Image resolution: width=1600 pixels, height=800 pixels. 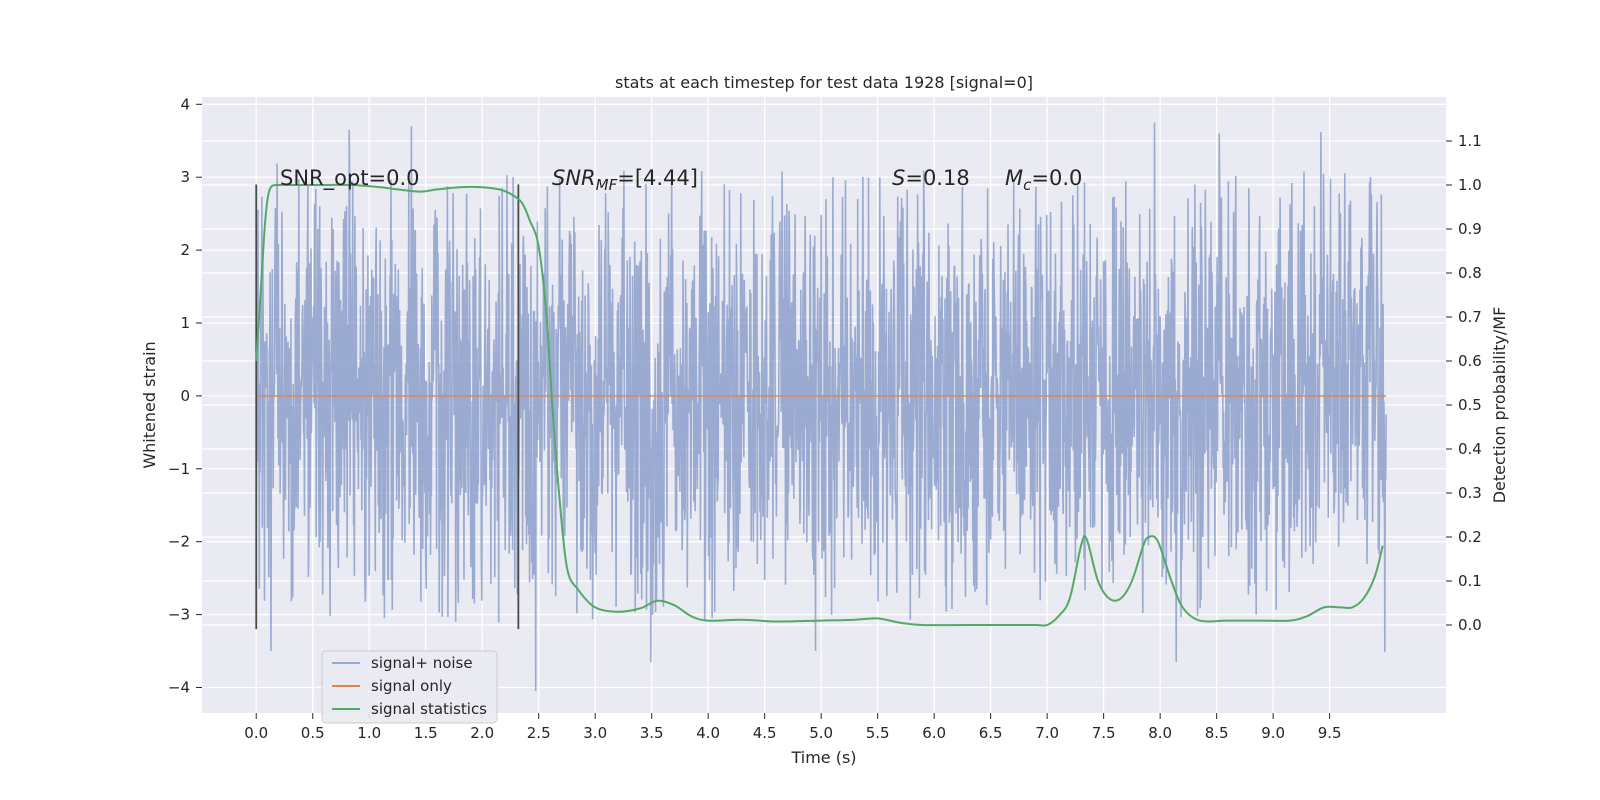 What do you see at coordinates (708, 733) in the screenshot?
I see `x-tick-label: 4.0` at bounding box center [708, 733].